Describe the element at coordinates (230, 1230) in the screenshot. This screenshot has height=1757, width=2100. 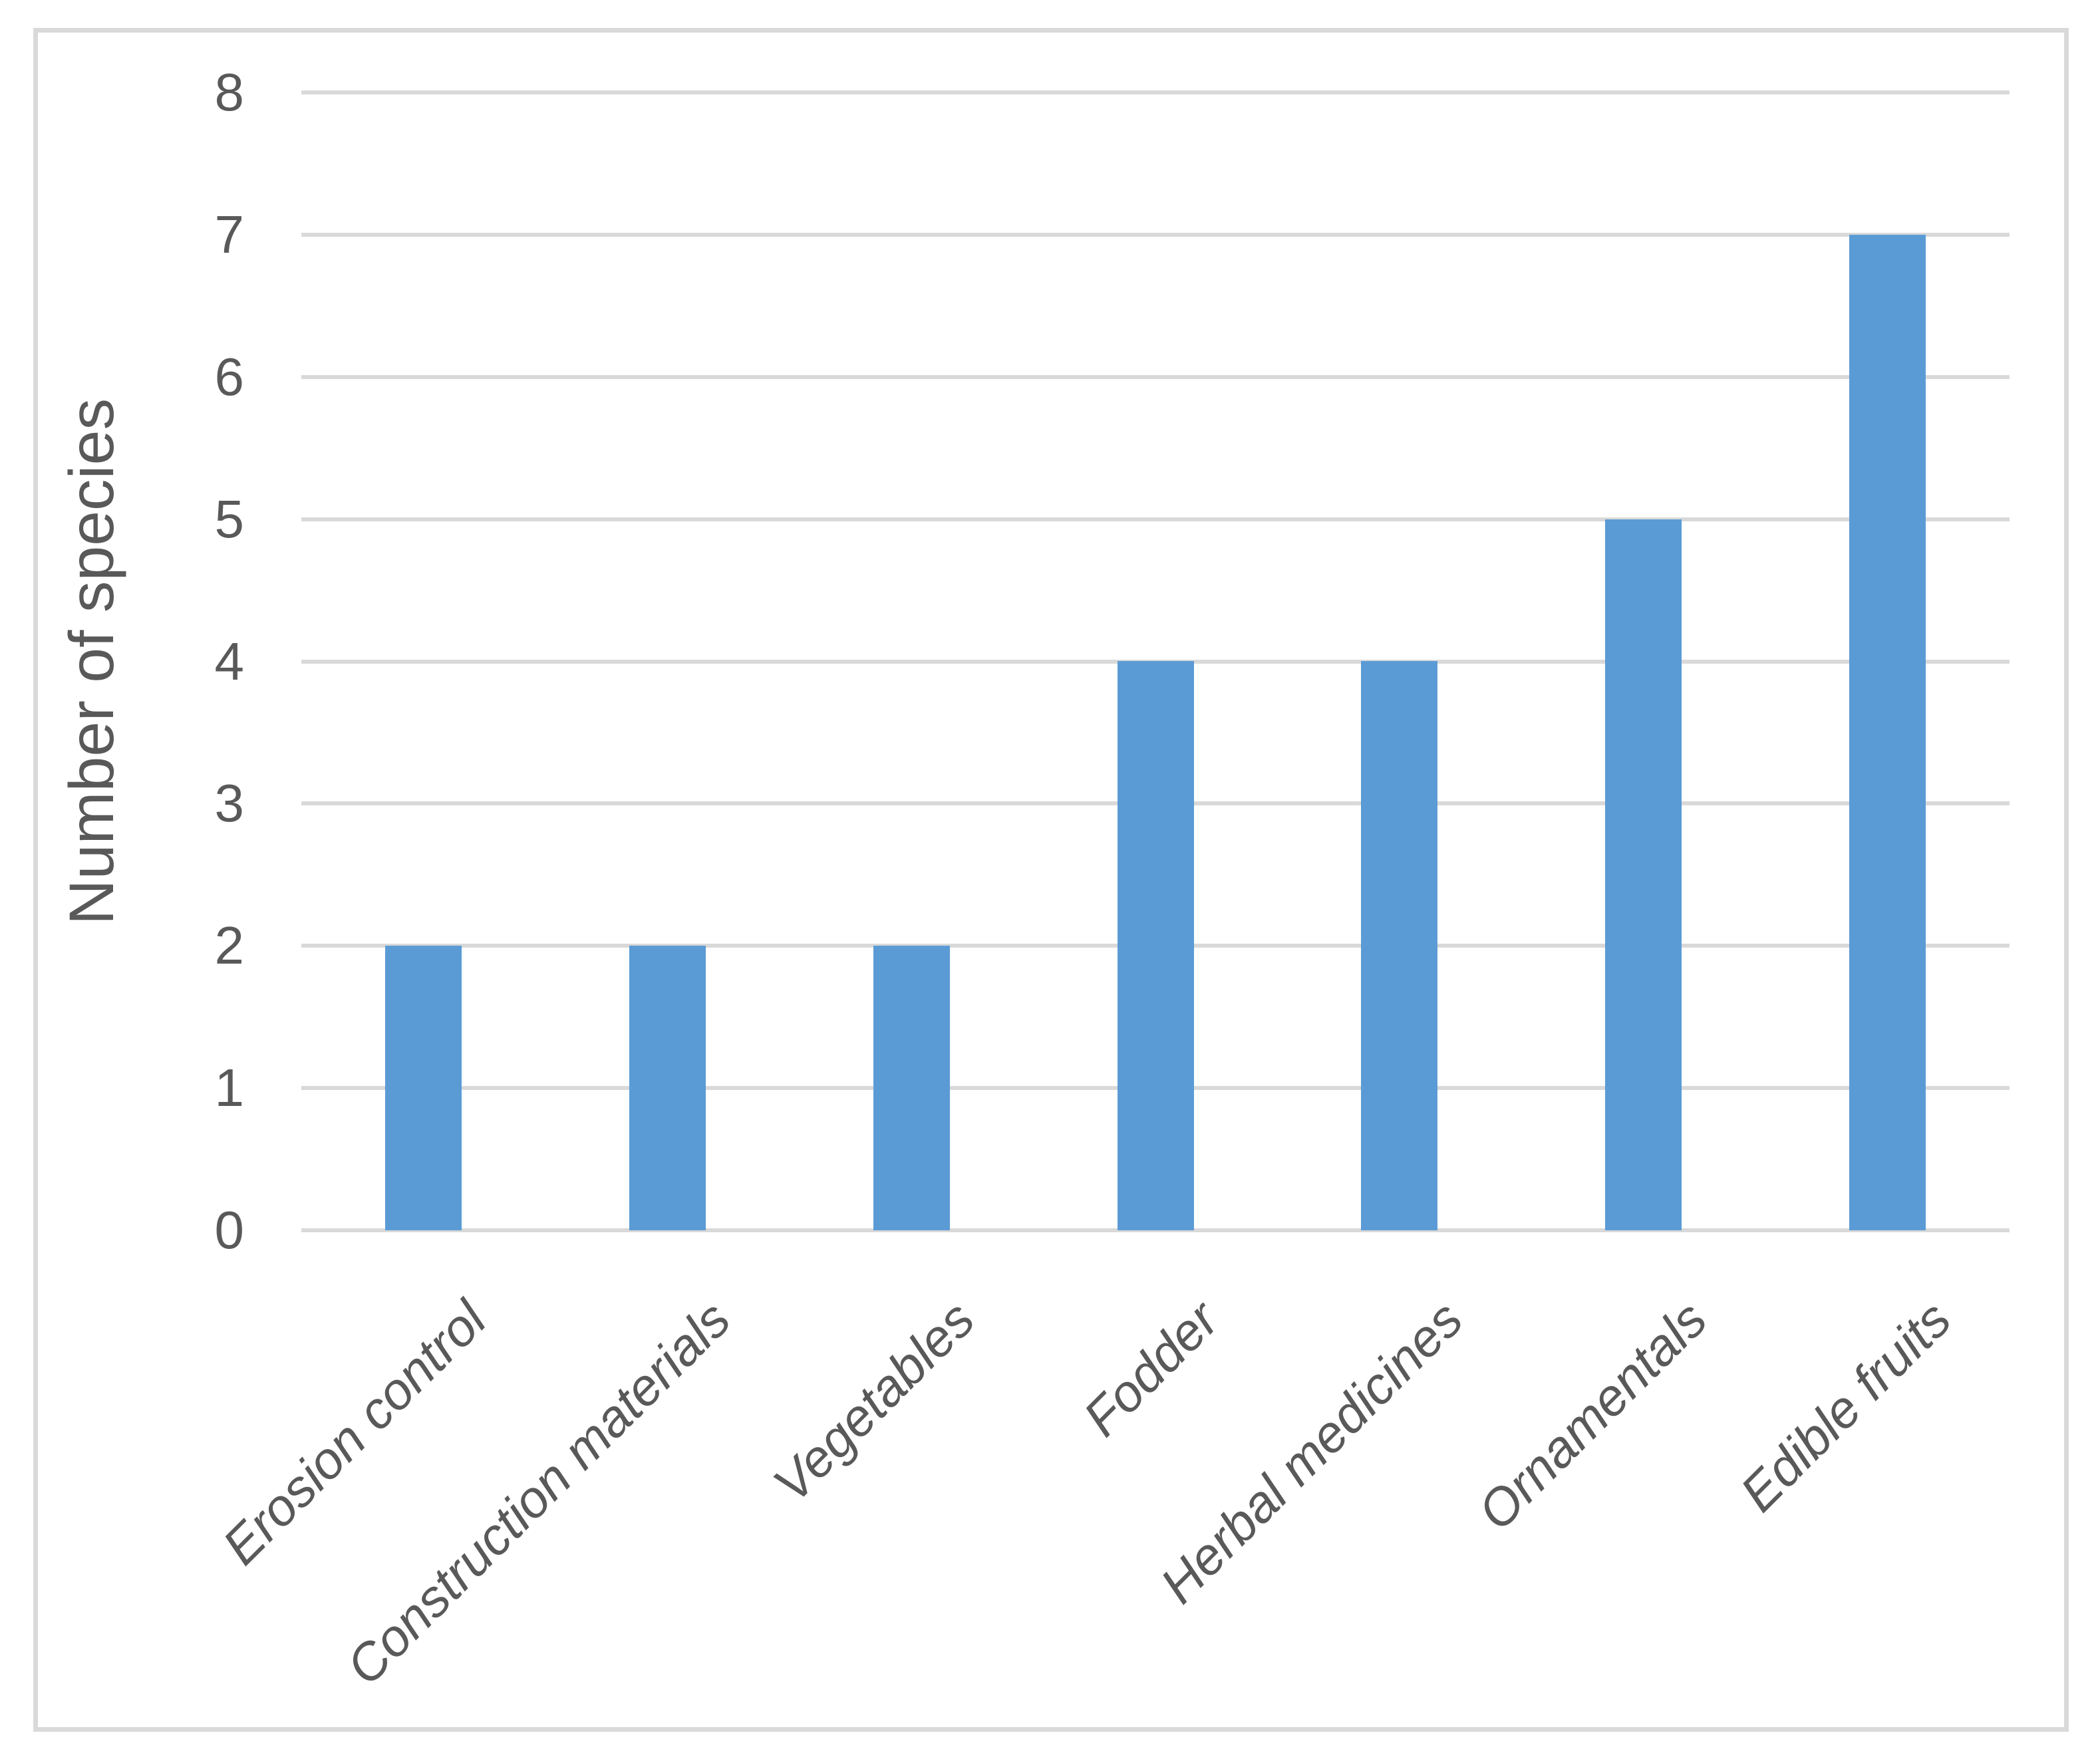
I see `y-tick-label: 0` at that location.